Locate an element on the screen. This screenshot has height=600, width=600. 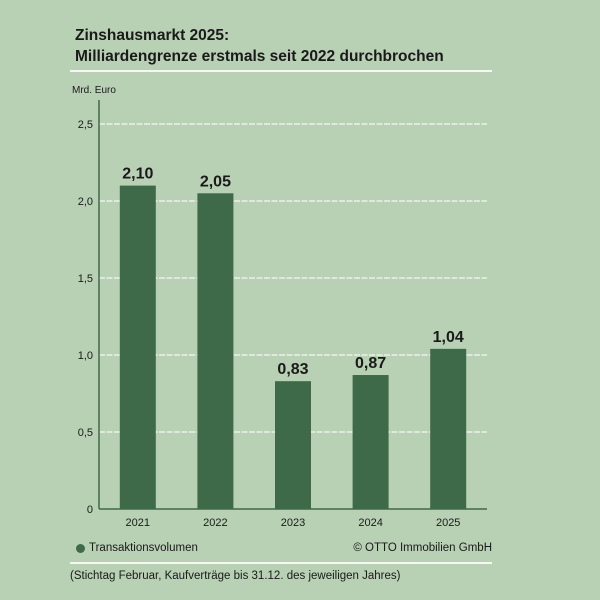
data-label: 2,05 is located at coordinates (215, 181).